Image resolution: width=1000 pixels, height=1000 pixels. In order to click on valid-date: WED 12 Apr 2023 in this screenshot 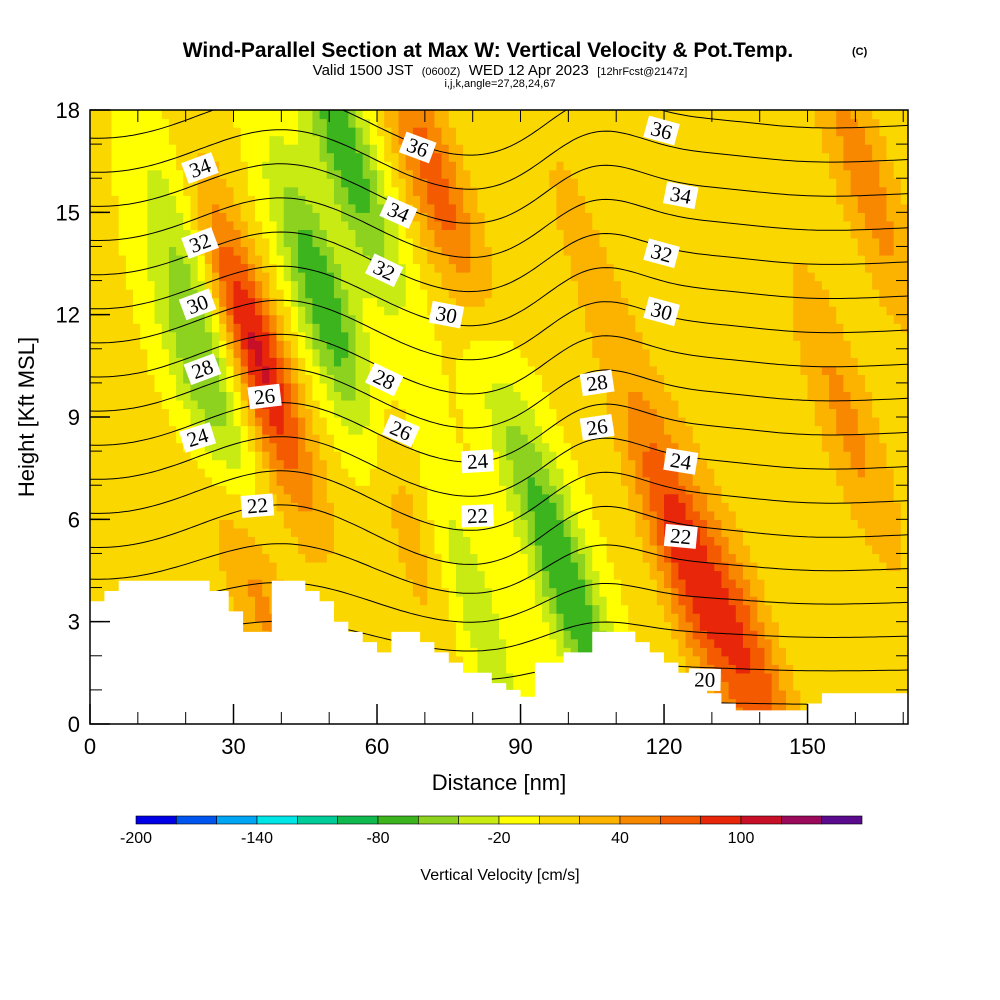, I will do `click(529, 70)`.